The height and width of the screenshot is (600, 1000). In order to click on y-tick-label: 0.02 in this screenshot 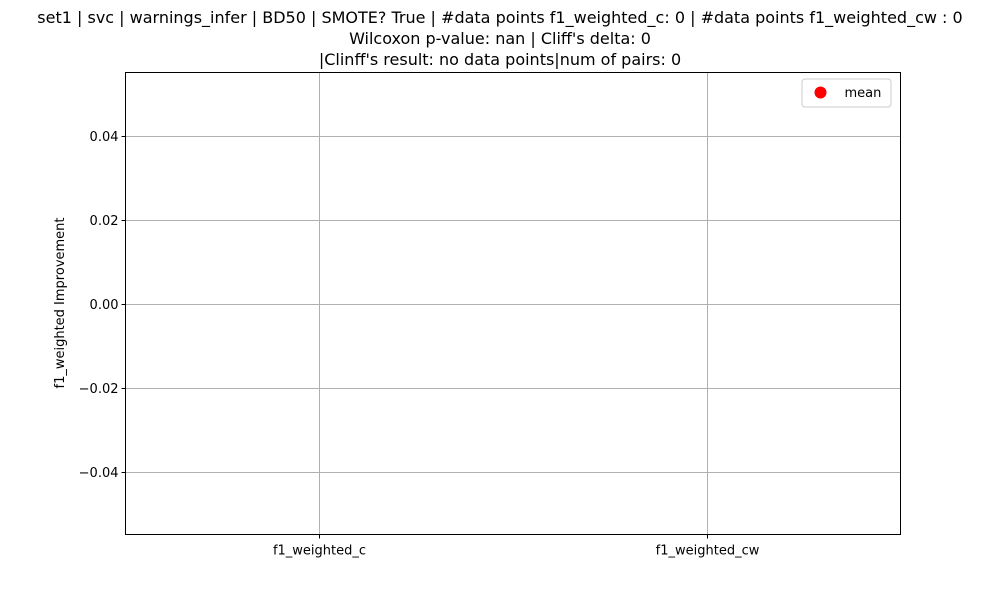, I will do `click(104, 221)`.